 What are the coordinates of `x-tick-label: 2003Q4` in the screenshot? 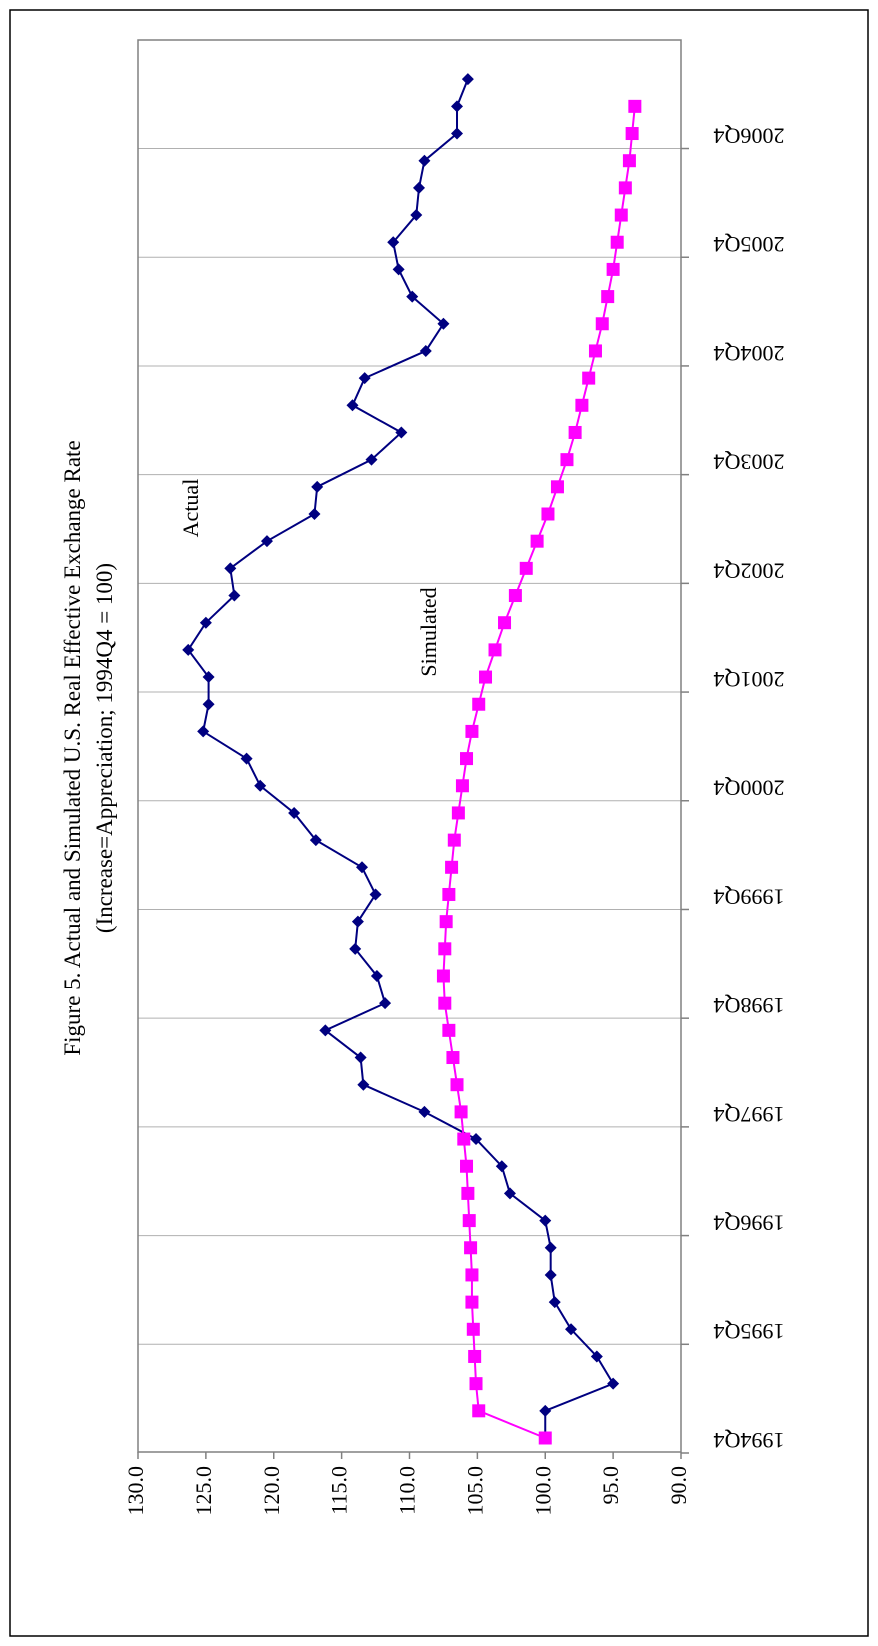 It's located at (749, 462).